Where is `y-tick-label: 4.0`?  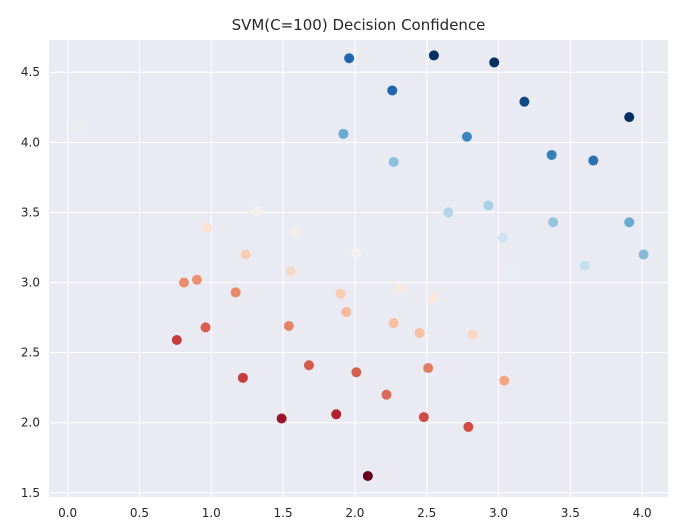 y-tick-label: 4.0 is located at coordinates (30, 142).